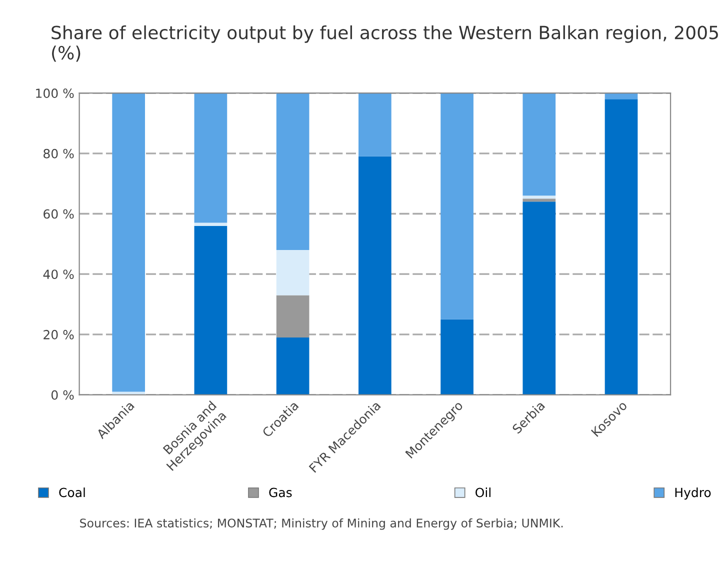 The image size is (721, 564). What do you see at coordinates (72, 493) in the screenshot?
I see `legend-label: Coal` at bounding box center [72, 493].